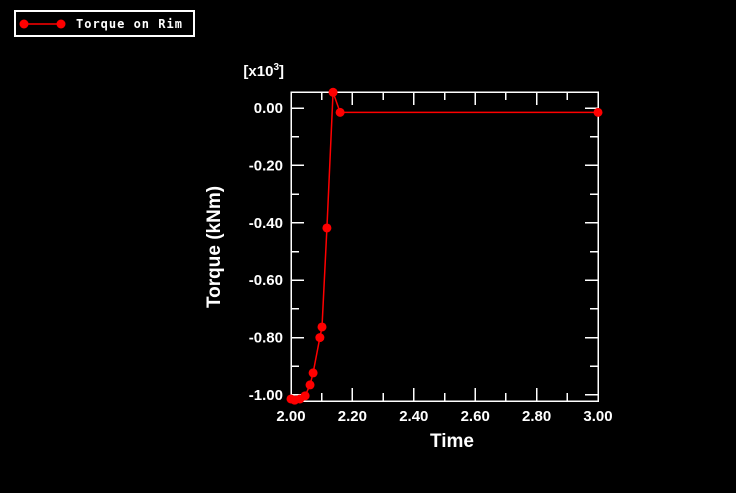  Describe the element at coordinates (452, 441) in the screenshot. I see `x-axis-title: Time` at that location.